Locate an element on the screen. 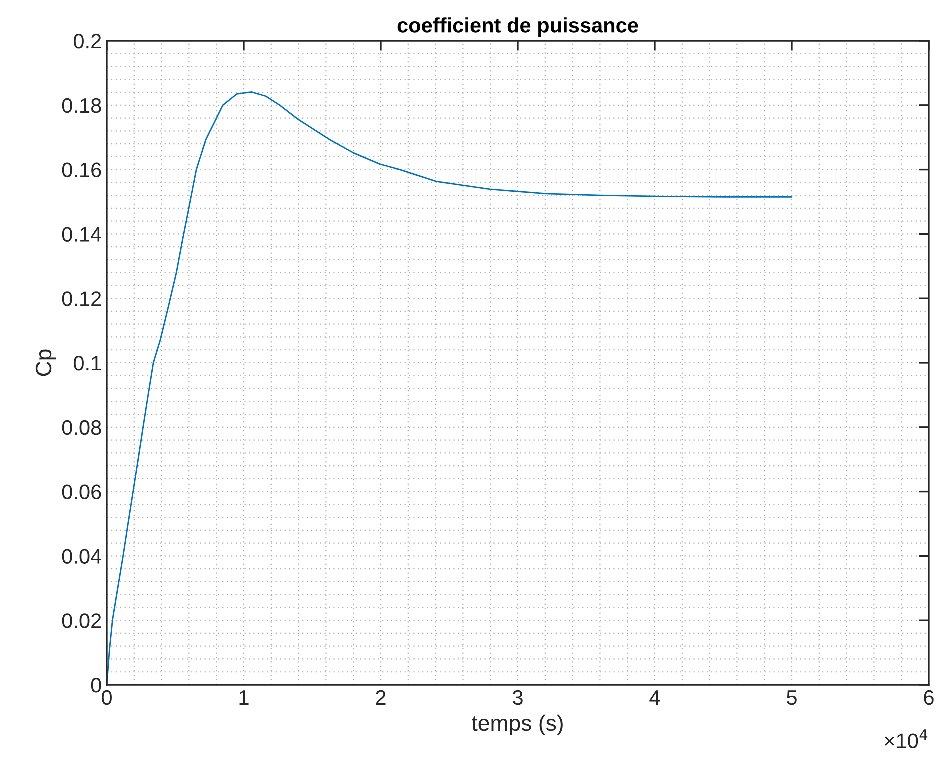 The image size is (942, 771). chart-title: coefficient de puissance is located at coordinates (518, 27).